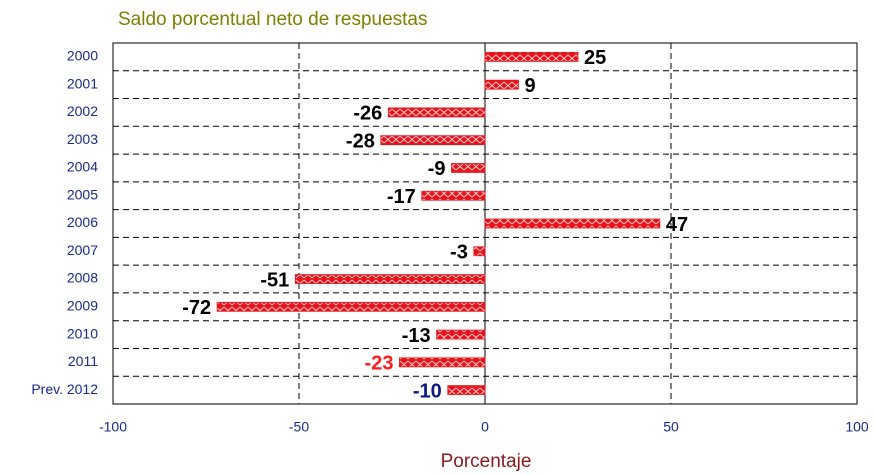  I want to click on value-label: -9, so click(437, 169).